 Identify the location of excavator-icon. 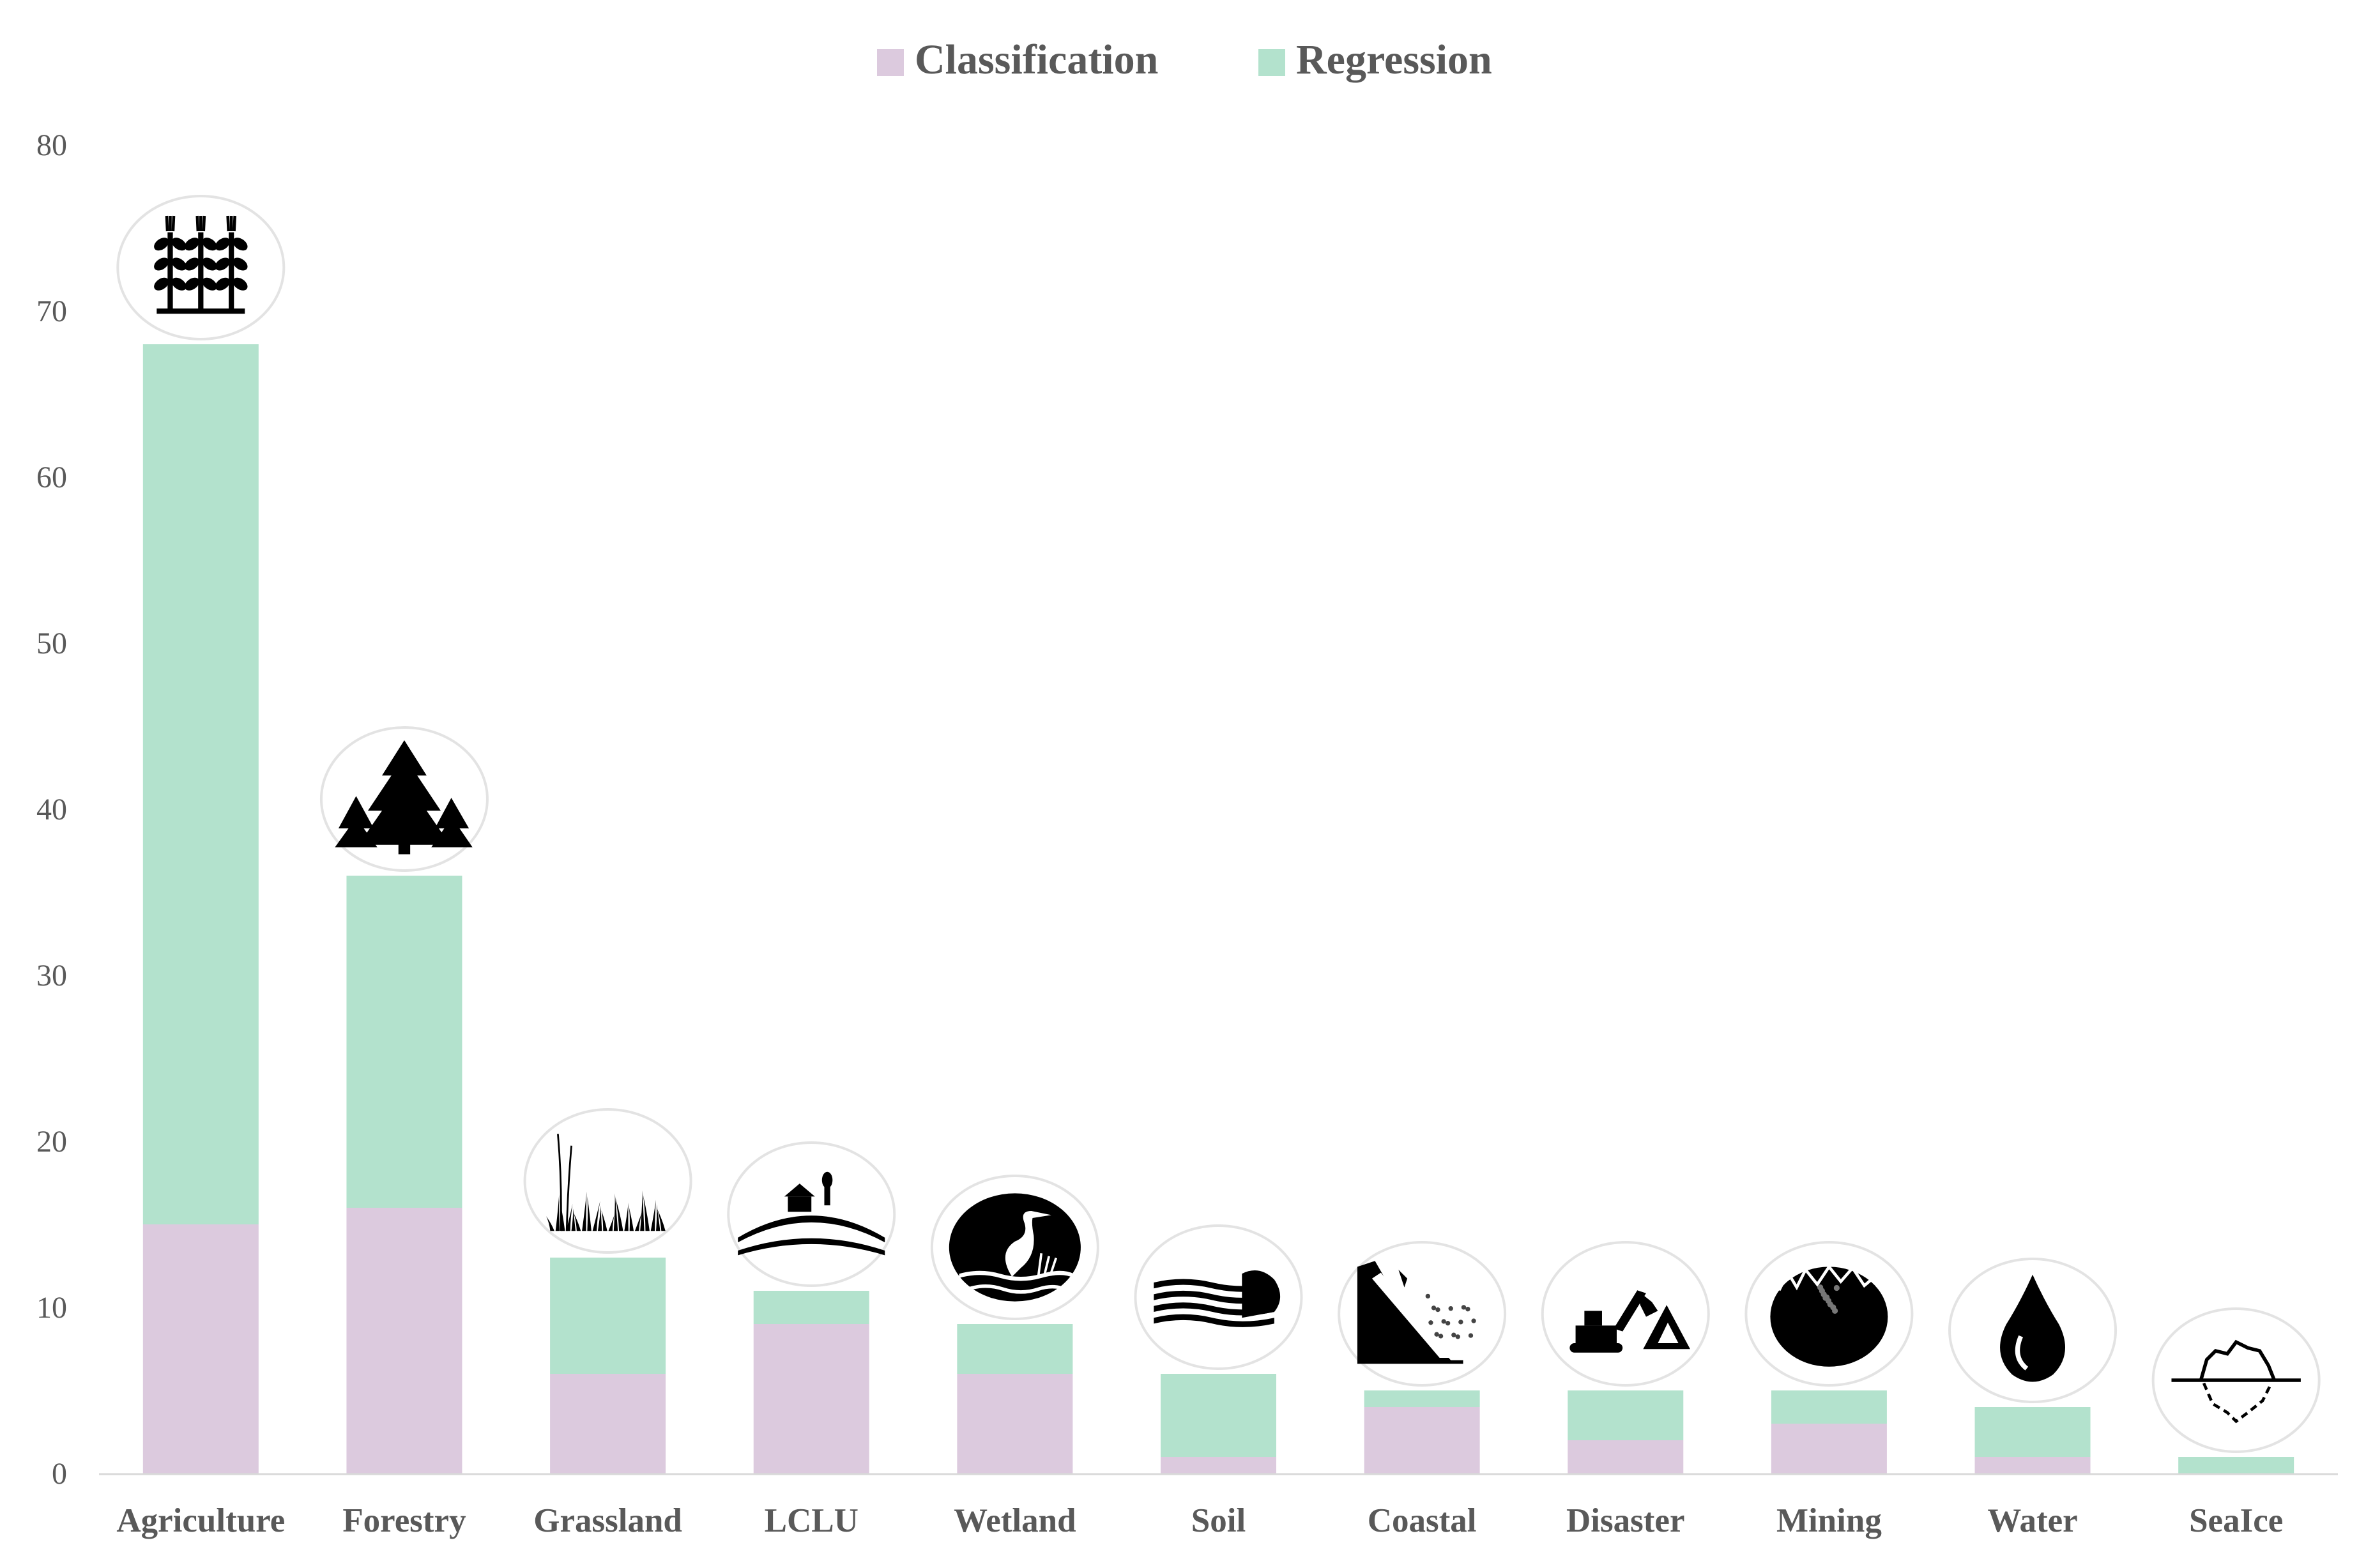
(1625, 1314).